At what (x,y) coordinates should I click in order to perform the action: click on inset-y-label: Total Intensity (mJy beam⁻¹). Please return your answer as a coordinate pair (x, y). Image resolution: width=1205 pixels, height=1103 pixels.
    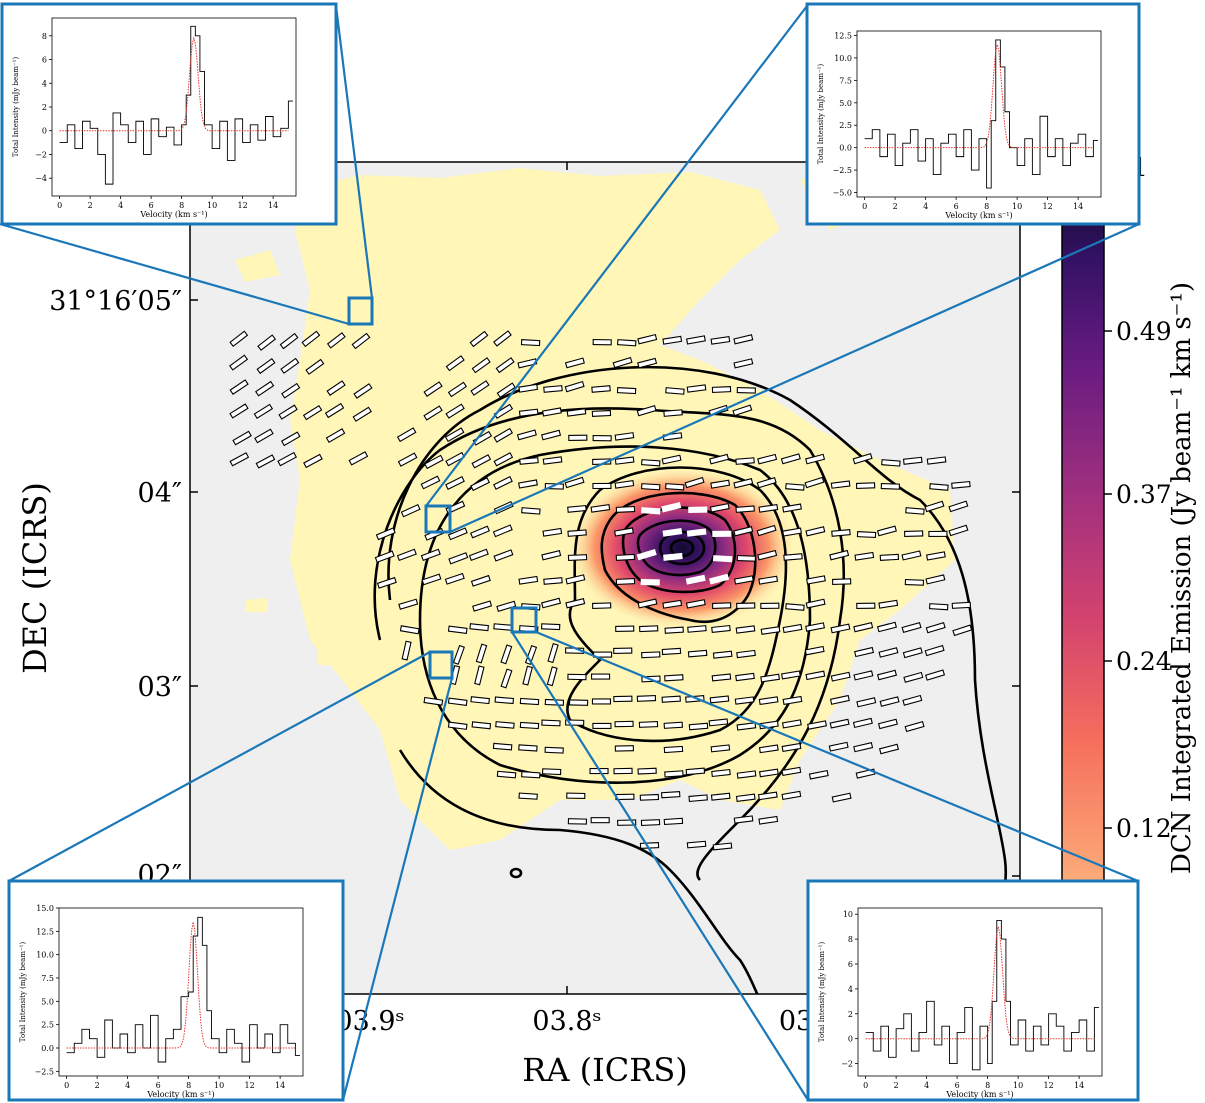
    Looking at the image, I should click on (23, 992).